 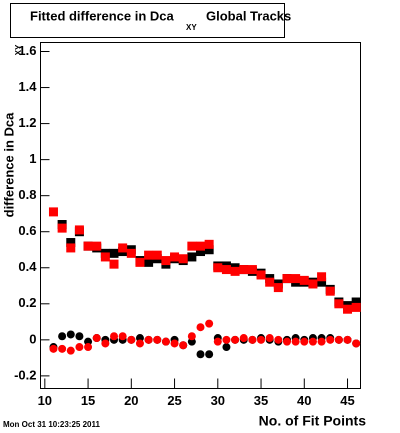 What do you see at coordinates (261, 400) in the screenshot?
I see `x-tick-label: 35` at bounding box center [261, 400].